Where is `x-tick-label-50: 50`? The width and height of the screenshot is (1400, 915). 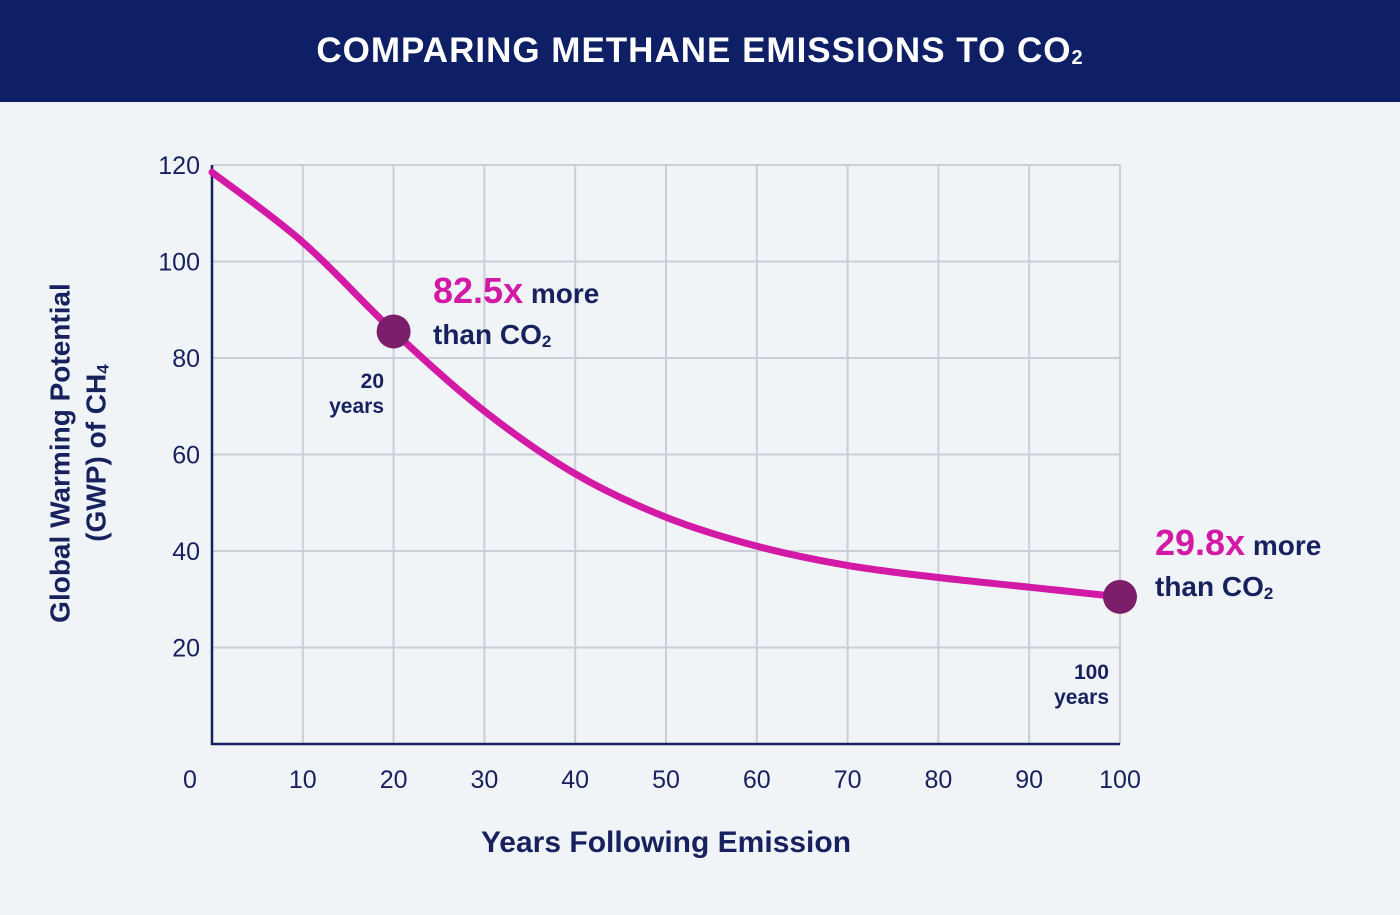 x-tick-label-50: 50 is located at coordinates (666, 780).